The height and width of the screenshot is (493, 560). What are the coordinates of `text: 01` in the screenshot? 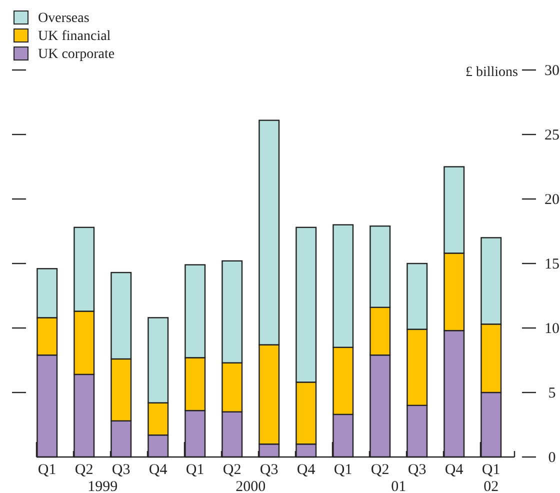 It's located at (398, 486).